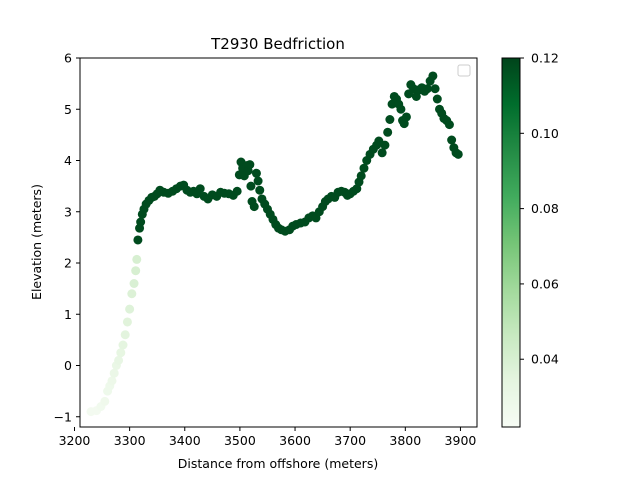  I want to click on x-tick-label: 3600, so click(295, 440).